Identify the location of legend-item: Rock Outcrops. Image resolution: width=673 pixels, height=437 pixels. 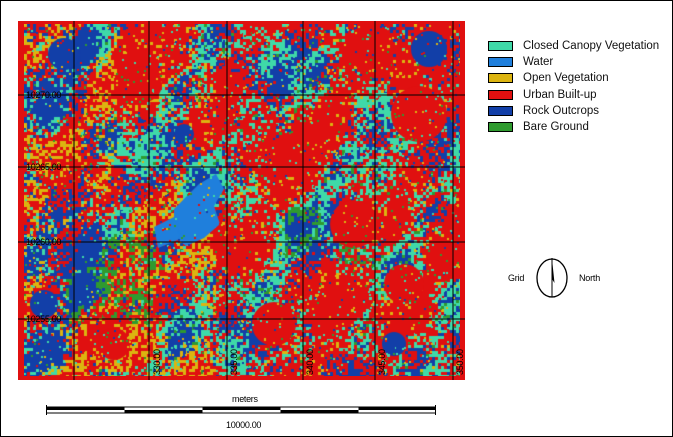
(580, 111).